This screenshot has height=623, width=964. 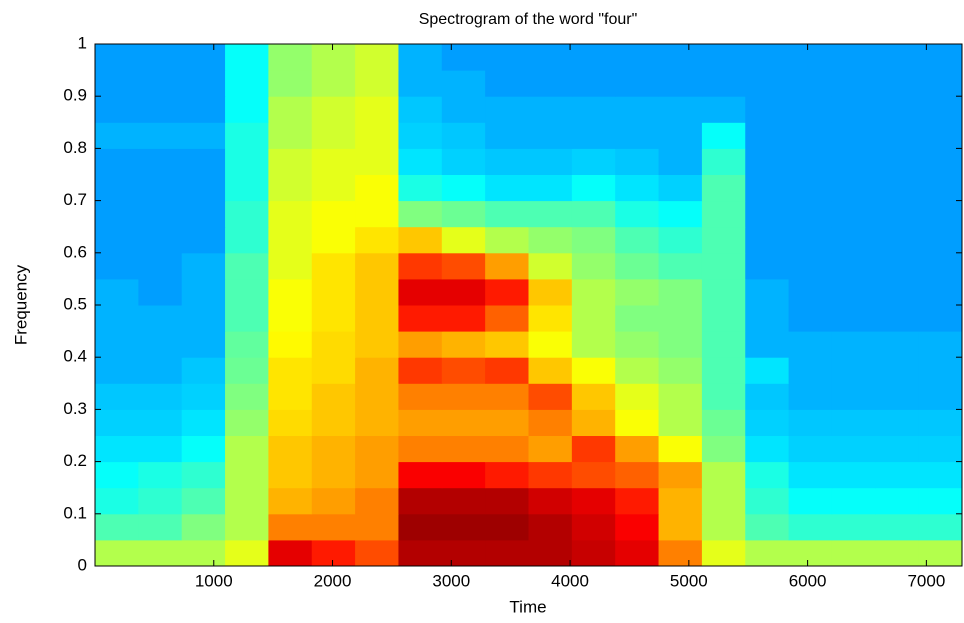 I want to click on x-tick-label: 5000, so click(x=689, y=580).